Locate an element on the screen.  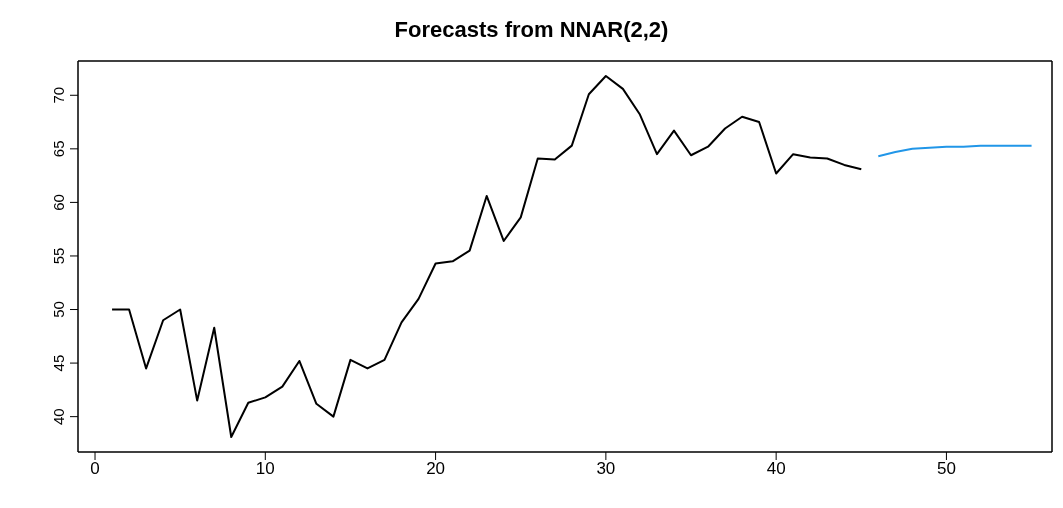
y-tick-label: 55 is located at coordinates (58, 256).